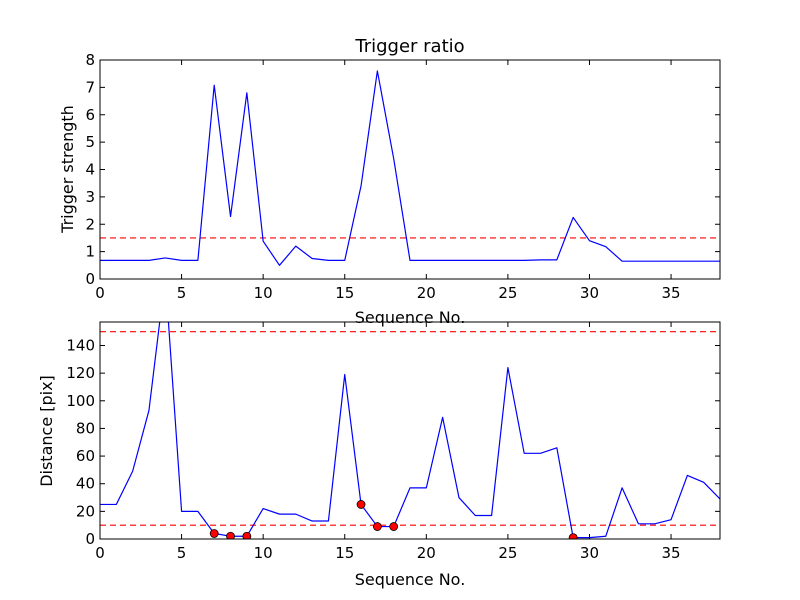  I want to click on y-tick-label: 120, so click(80, 373).